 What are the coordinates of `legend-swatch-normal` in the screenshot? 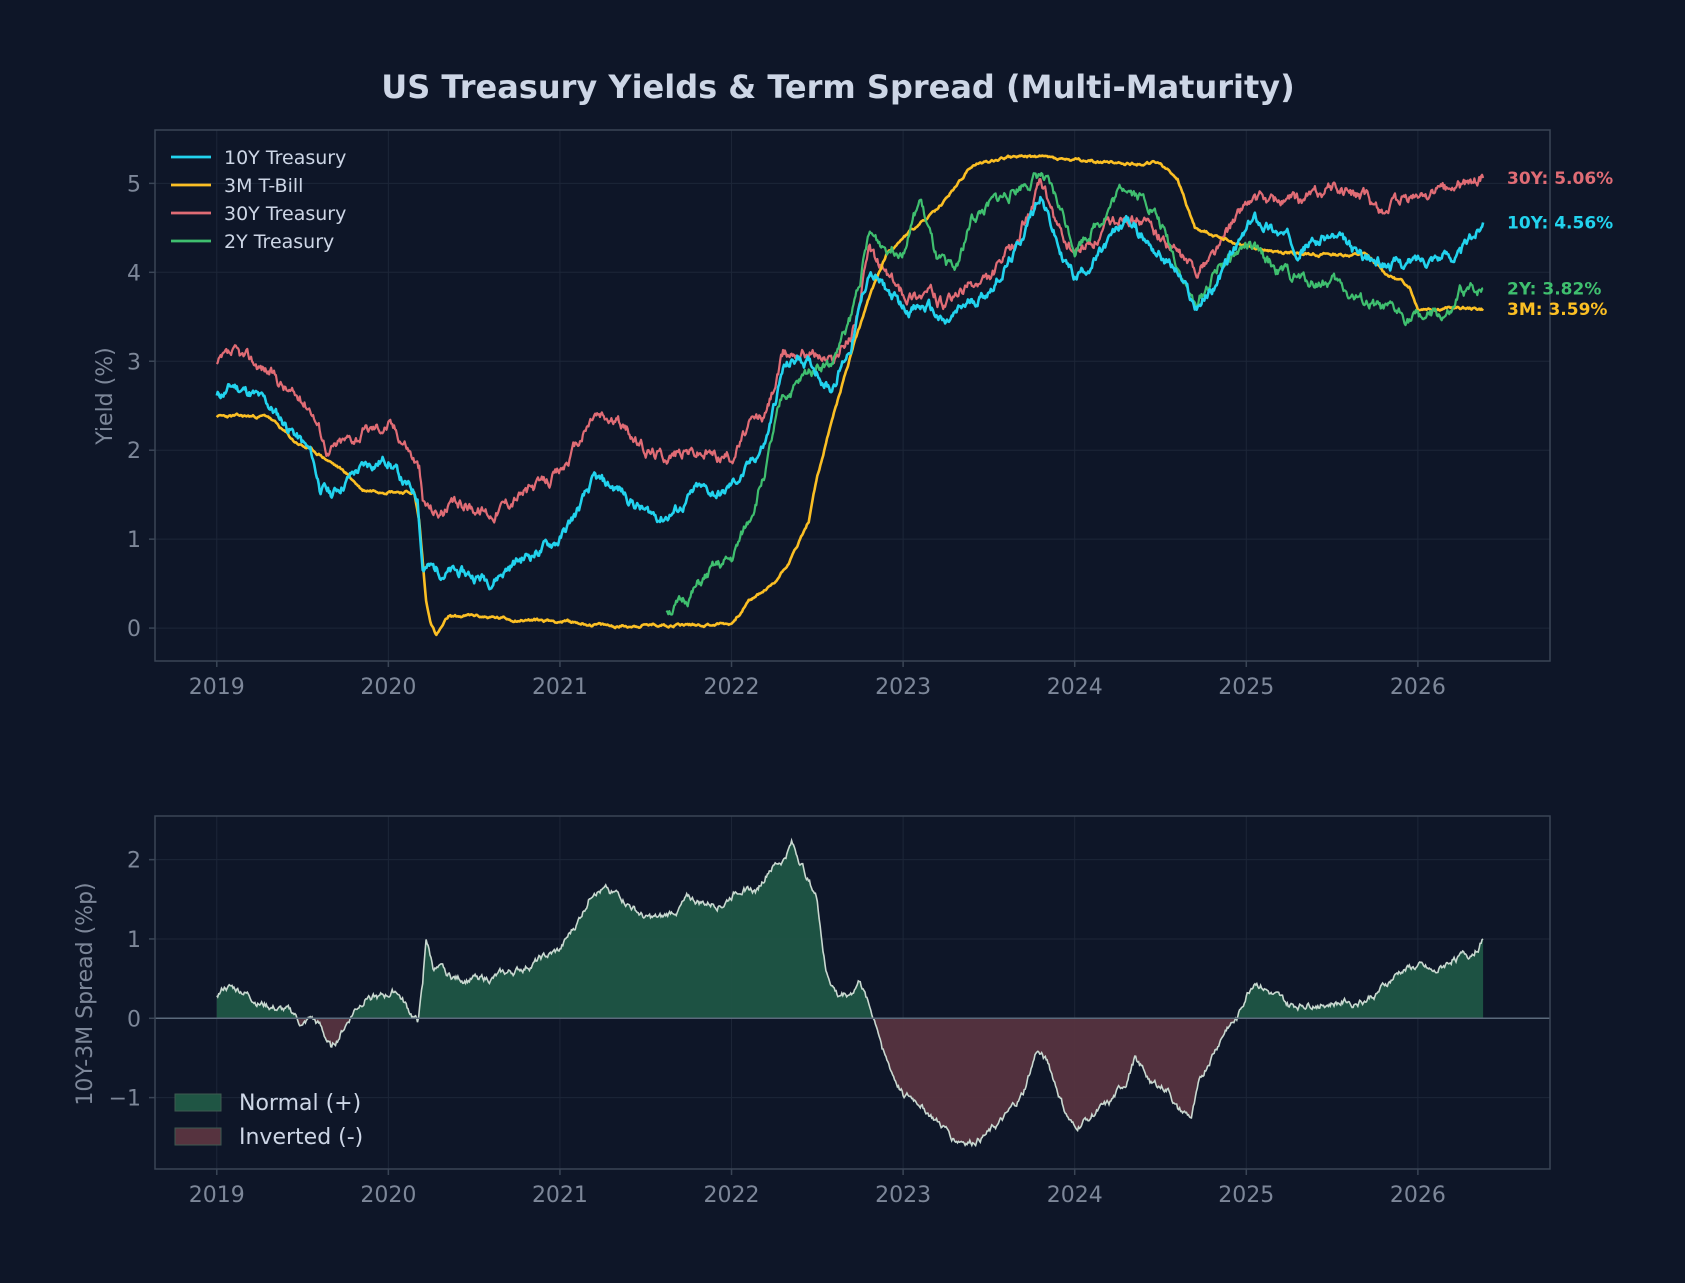 It's located at (198, 1102).